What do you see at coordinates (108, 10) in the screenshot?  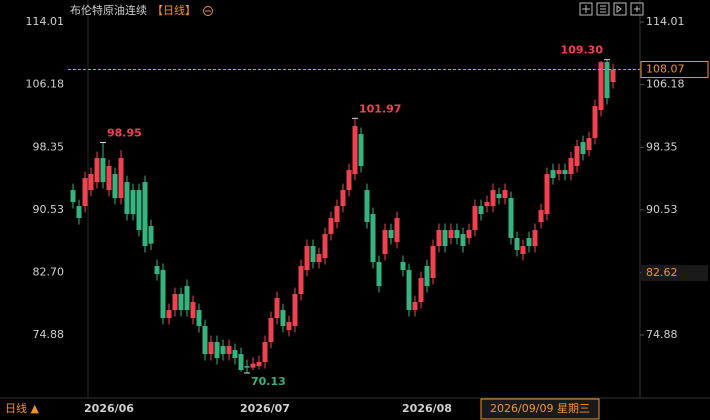 I see `title: 布伦特原油连续` at bounding box center [108, 10].